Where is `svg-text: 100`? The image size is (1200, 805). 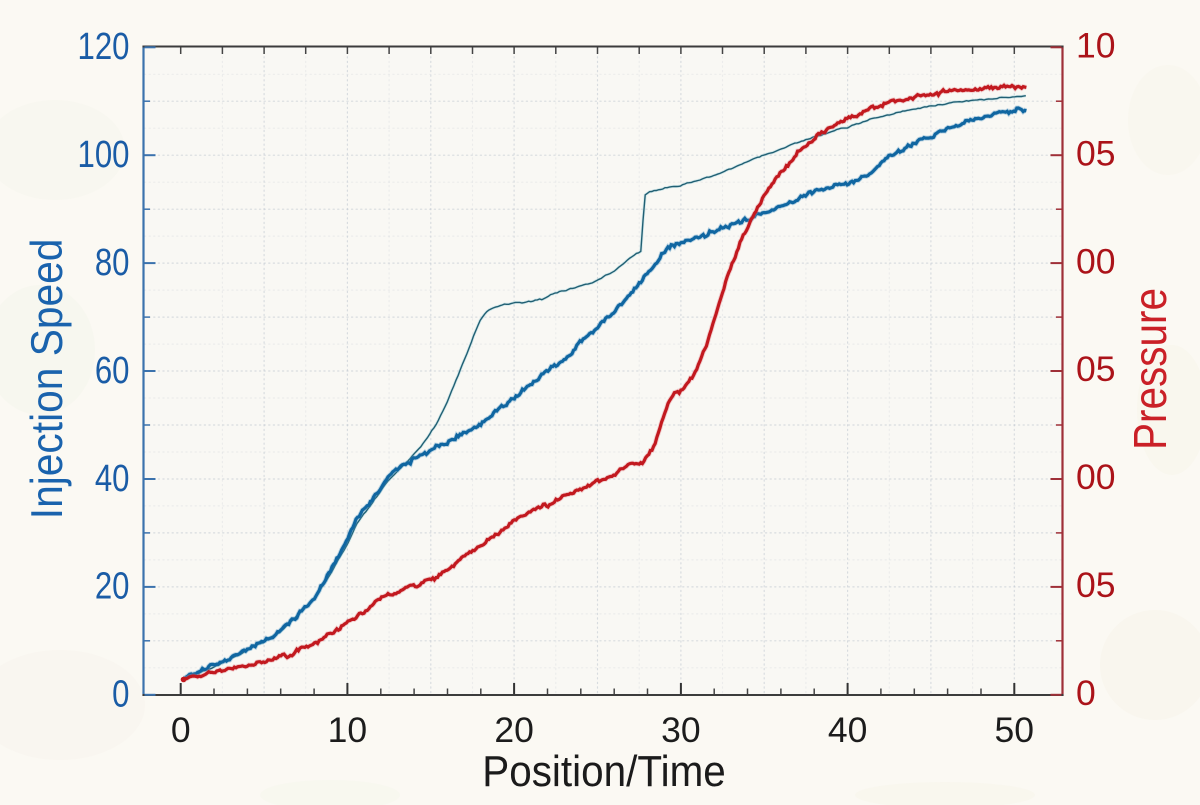
svg-text: 100 is located at coordinates (104, 155).